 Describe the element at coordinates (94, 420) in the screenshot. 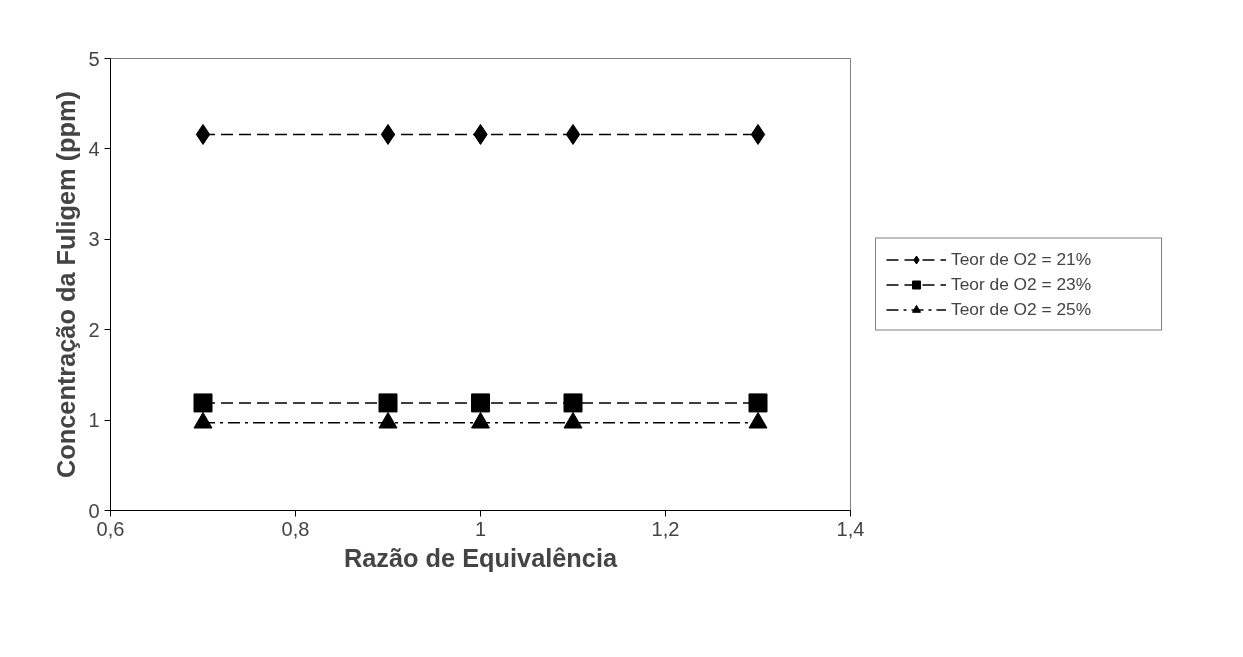

I see `y-tick-label: 1` at that location.